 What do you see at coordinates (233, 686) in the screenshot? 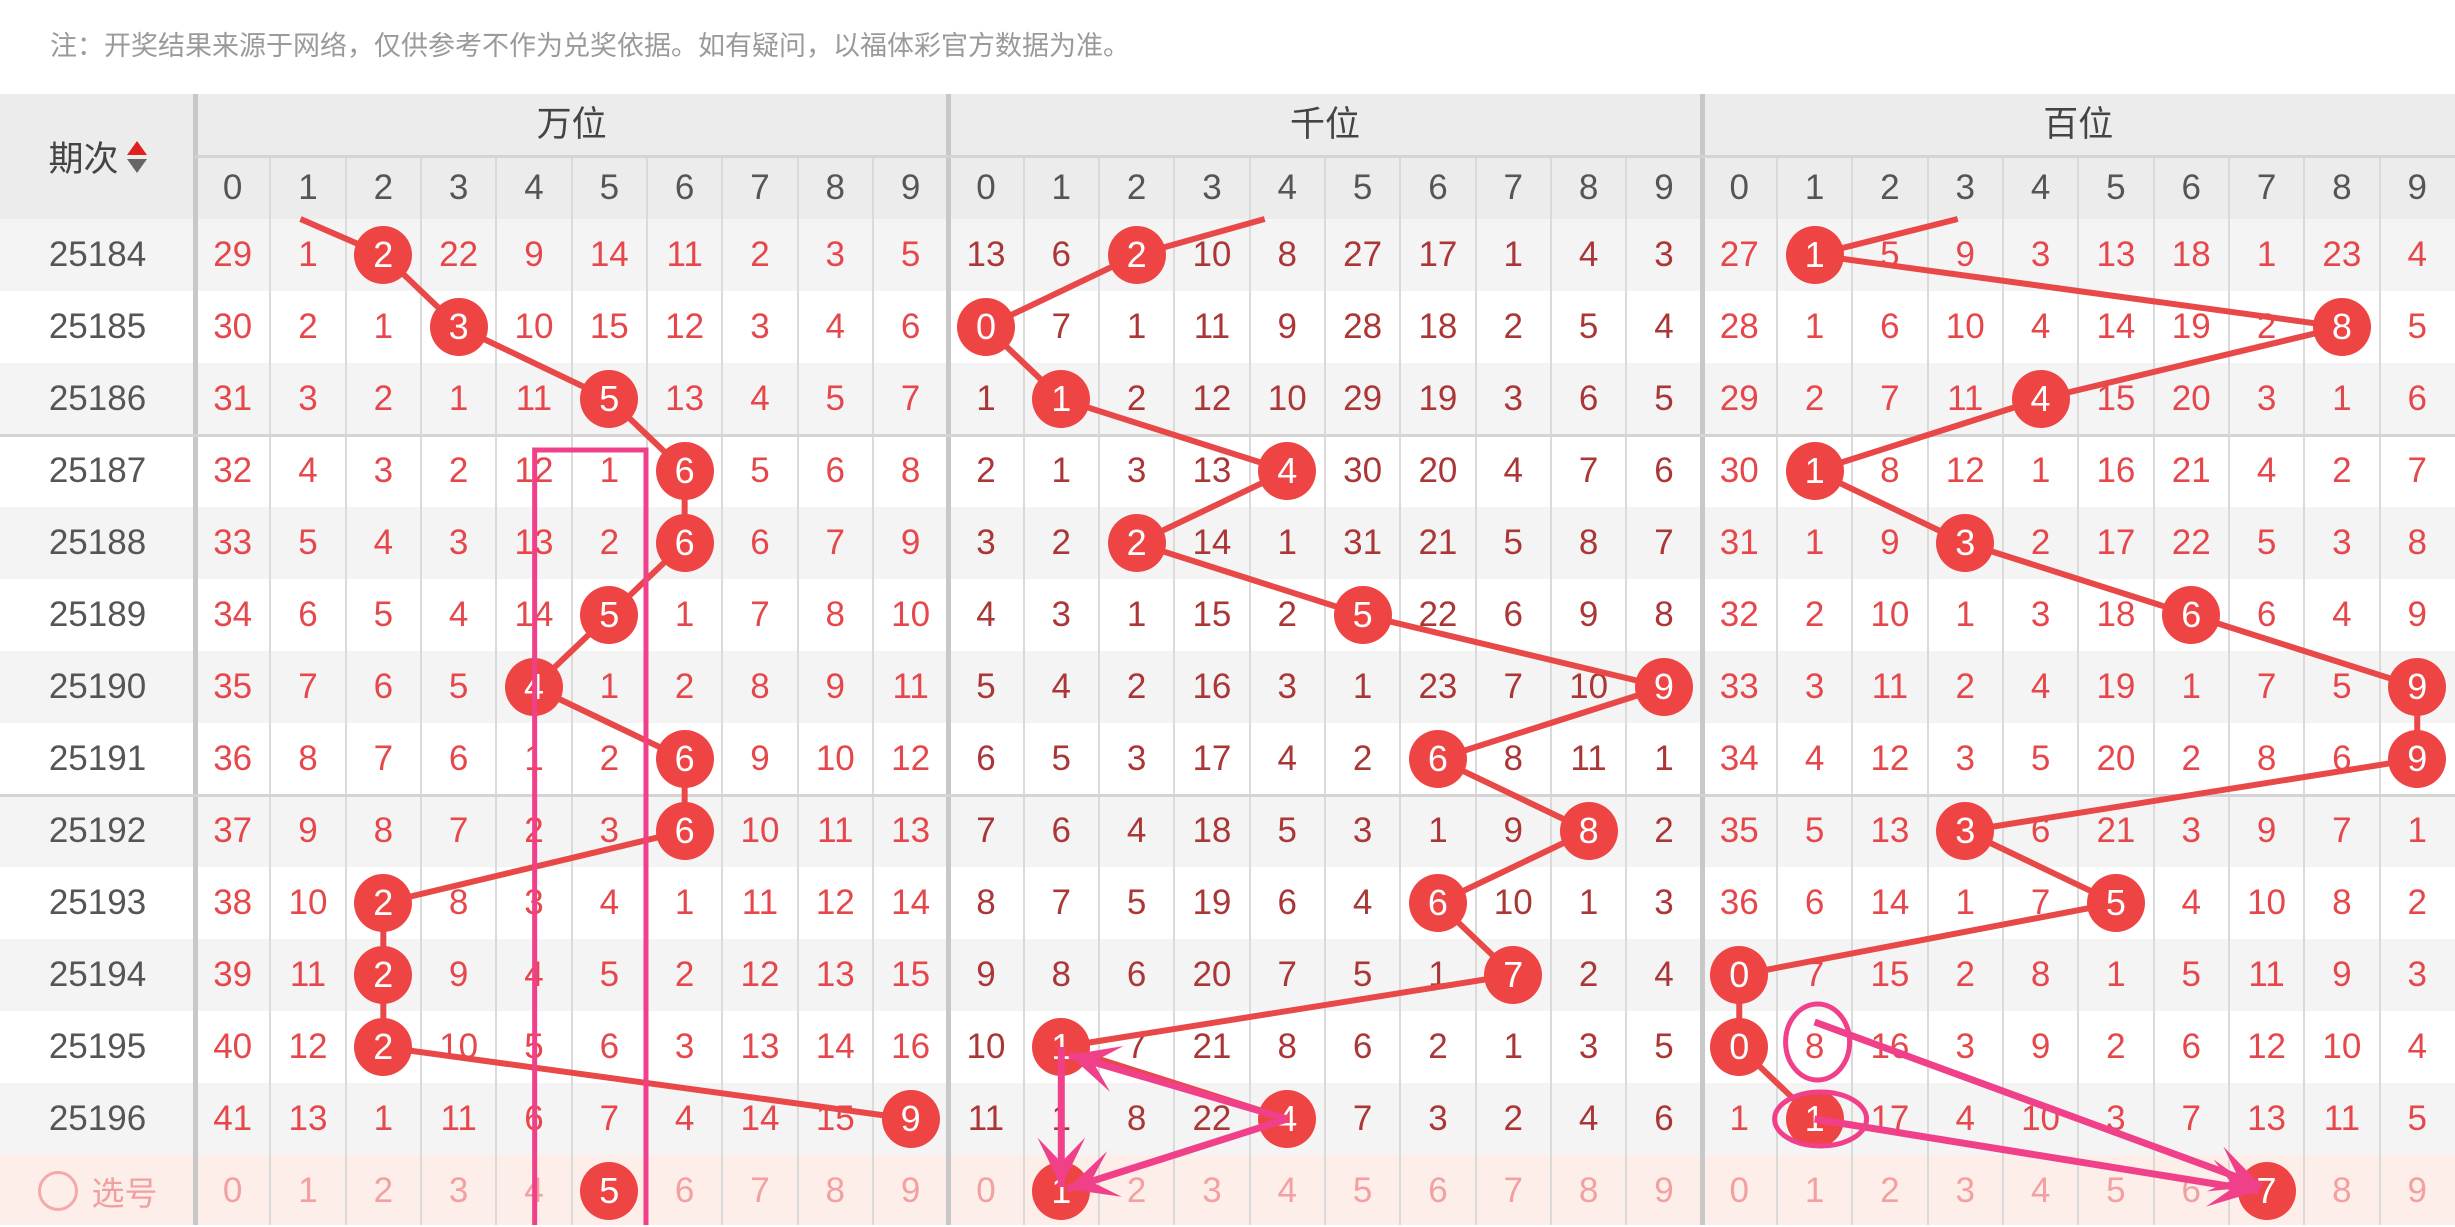
I see `omission-count-cell: 35` at bounding box center [233, 686].